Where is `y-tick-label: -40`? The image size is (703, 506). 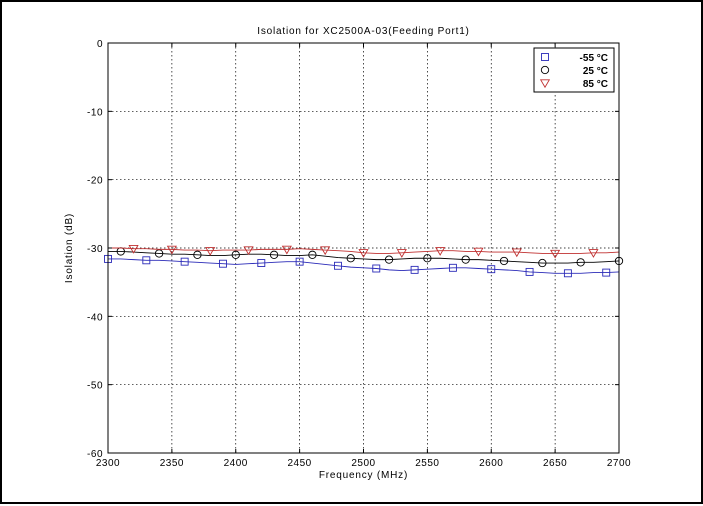 y-tick-label: -40 is located at coordinates (95, 317).